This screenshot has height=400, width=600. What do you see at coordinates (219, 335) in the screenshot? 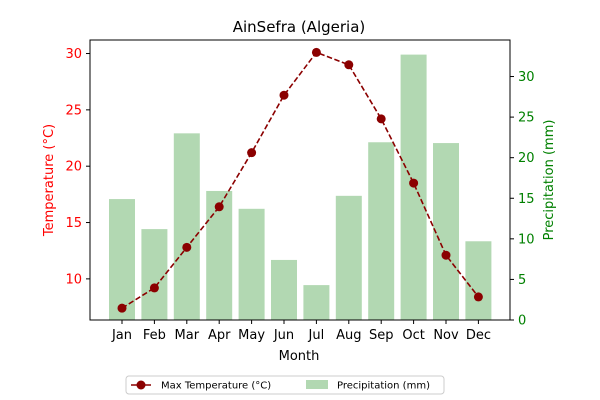
I see `x-tick-label: Apr` at bounding box center [219, 335].